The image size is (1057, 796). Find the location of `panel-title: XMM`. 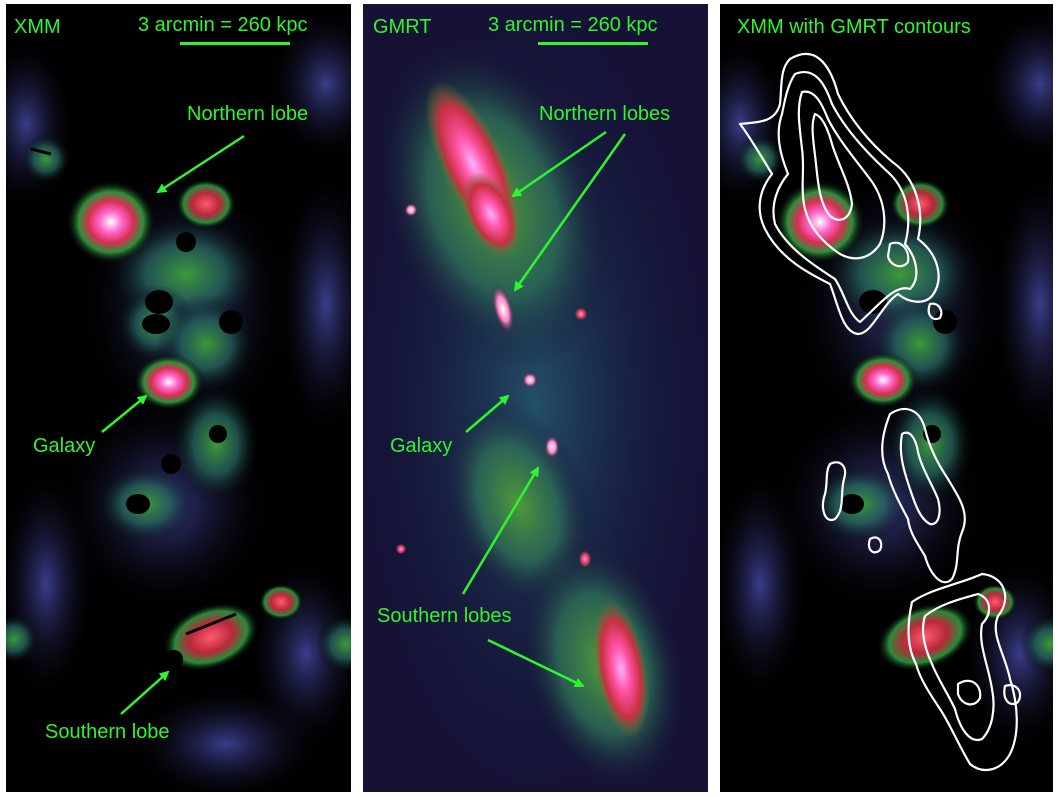

panel-title: XMM is located at coordinates (37, 27).